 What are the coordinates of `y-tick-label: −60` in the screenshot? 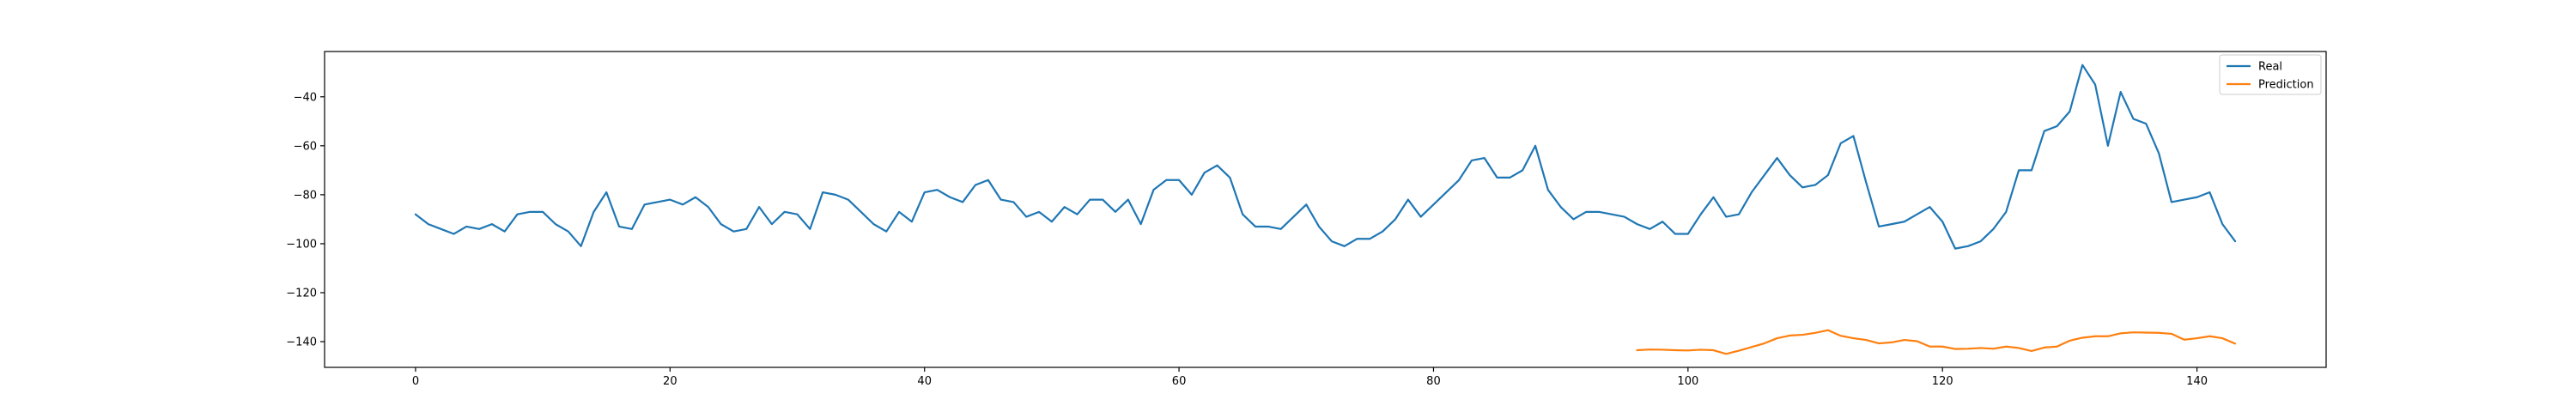 It's located at (305, 146).